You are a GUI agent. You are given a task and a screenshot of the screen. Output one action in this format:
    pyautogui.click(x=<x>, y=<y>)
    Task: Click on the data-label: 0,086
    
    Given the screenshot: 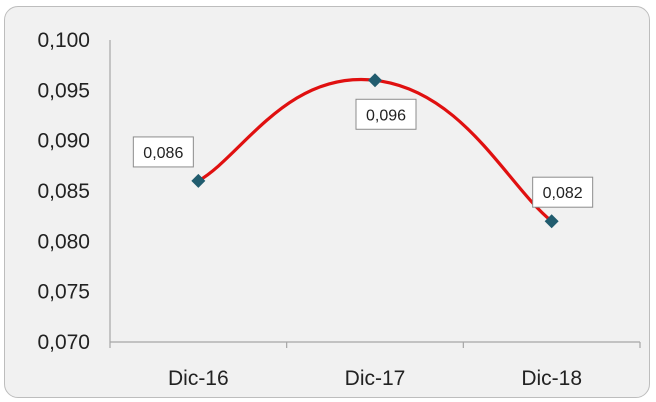 What is the action you would take?
    pyautogui.click(x=163, y=153)
    